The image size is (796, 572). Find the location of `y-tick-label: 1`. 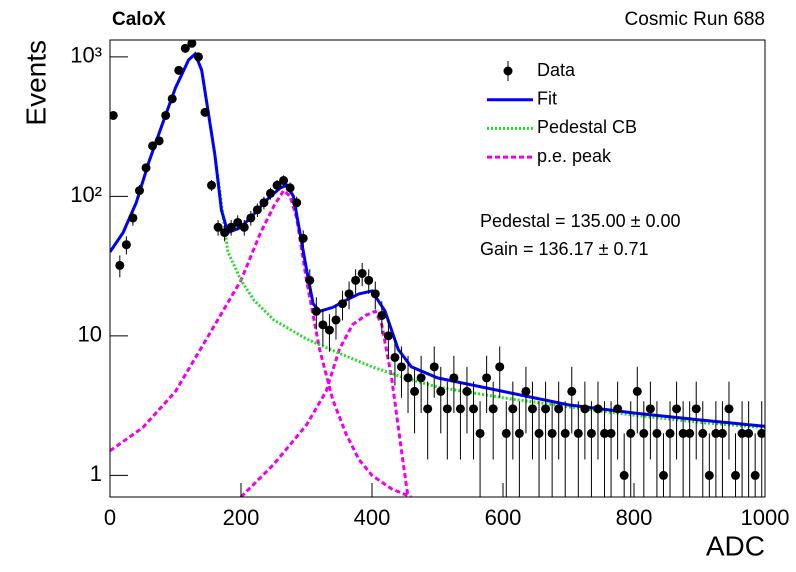

y-tick-label: 1 is located at coordinates (96, 473).